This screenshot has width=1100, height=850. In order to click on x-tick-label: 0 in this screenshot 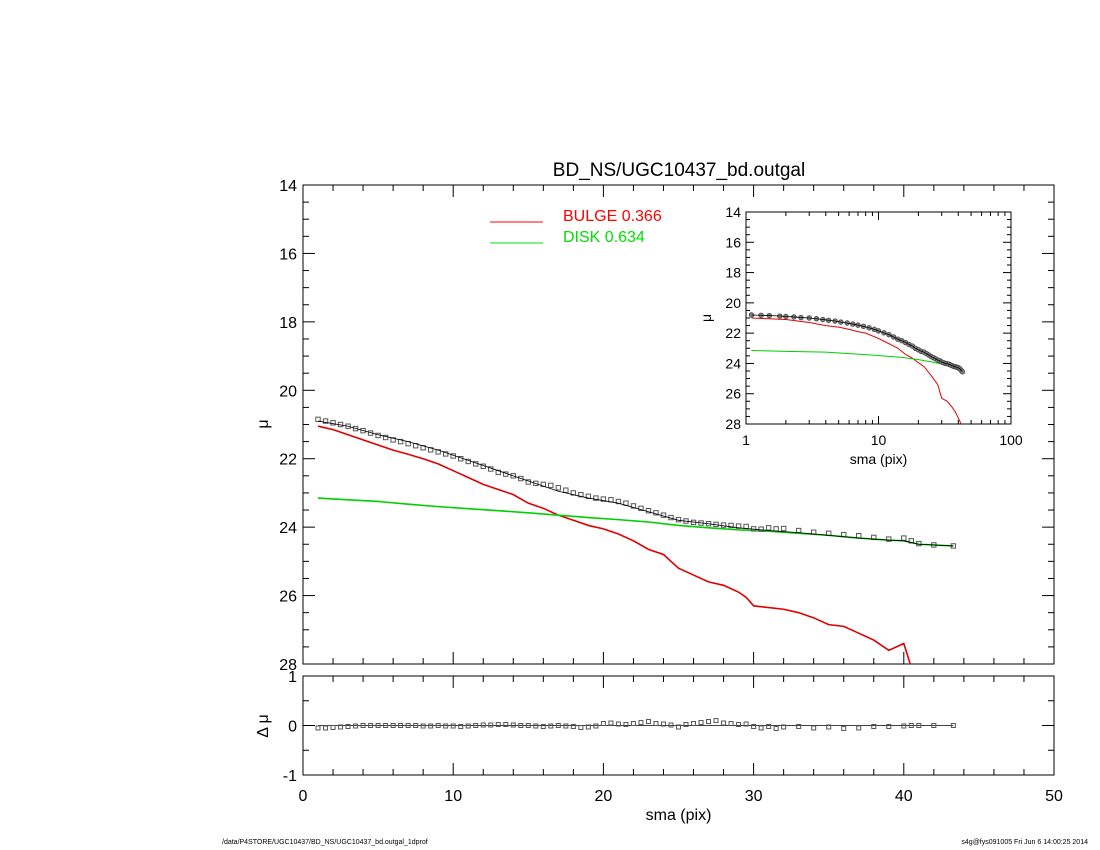, I will do `click(303, 796)`.